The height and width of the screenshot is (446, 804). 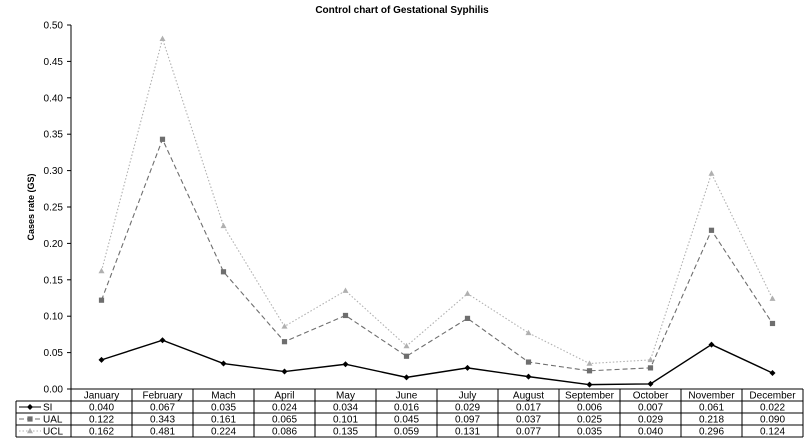 What do you see at coordinates (101, 432) in the screenshot?
I see `table-value-ucl: 0.162` at bounding box center [101, 432].